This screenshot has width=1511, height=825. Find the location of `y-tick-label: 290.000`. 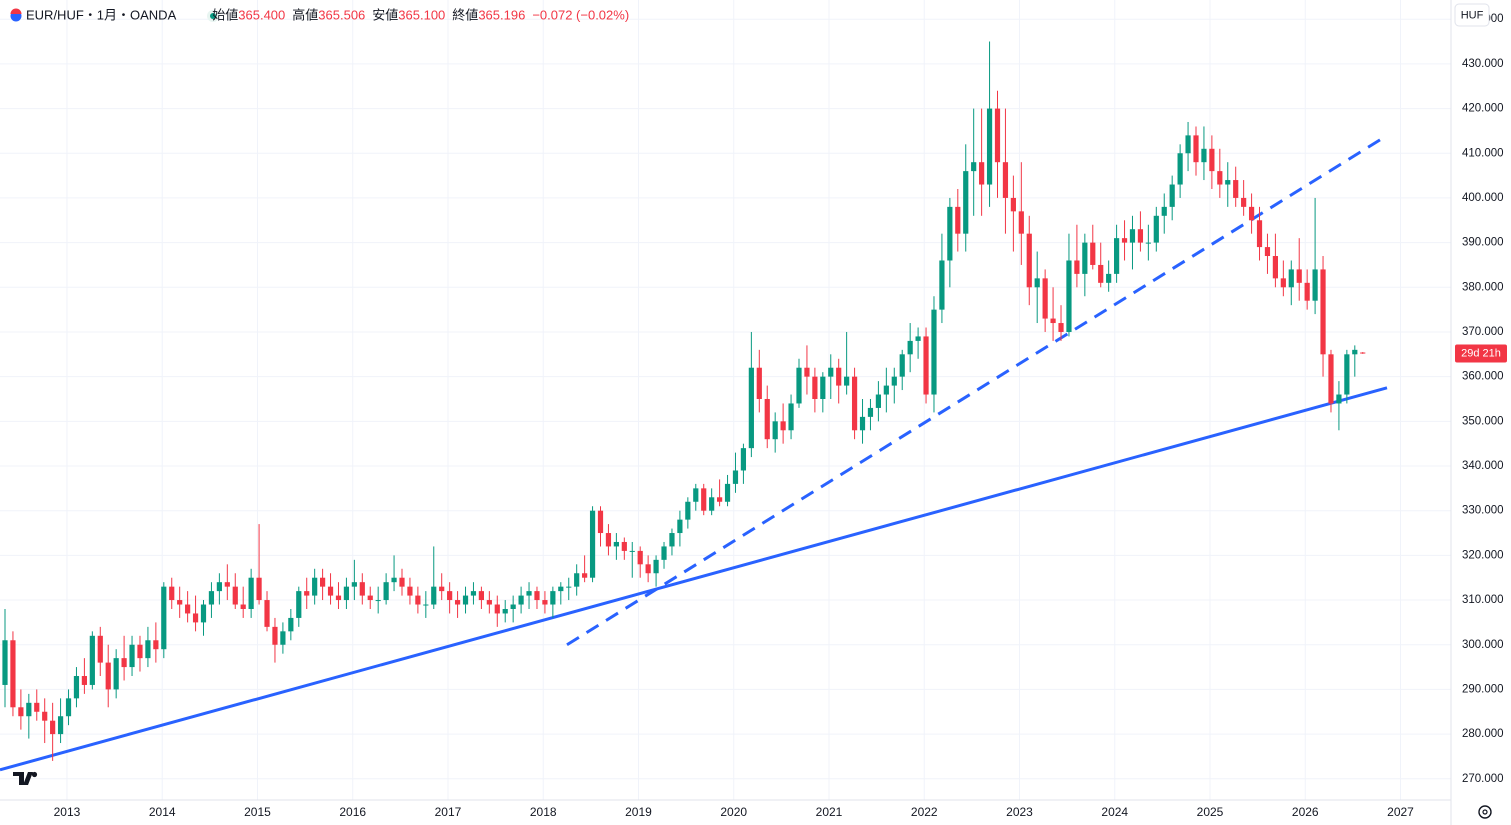

y-tick-label: 290.000 is located at coordinates (1483, 689).